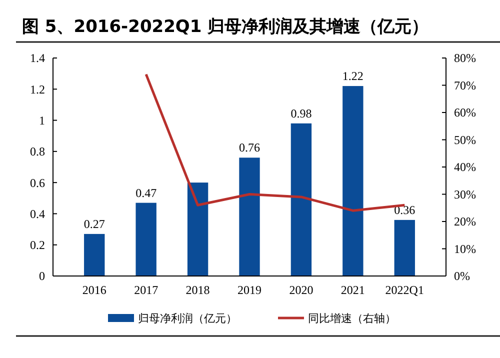 The width and height of the screenshot is (500, 358). Describe the element at coordinates (94, 223) in the screenshot. I see `data-label: 0.27` at that location.